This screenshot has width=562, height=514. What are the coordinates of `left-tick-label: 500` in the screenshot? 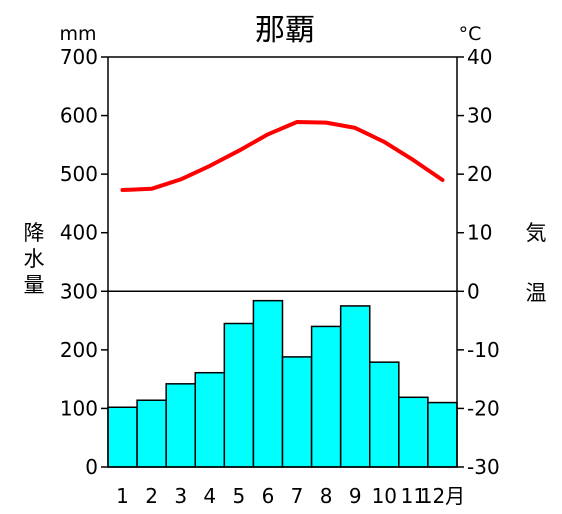 It's located at (79, 174).